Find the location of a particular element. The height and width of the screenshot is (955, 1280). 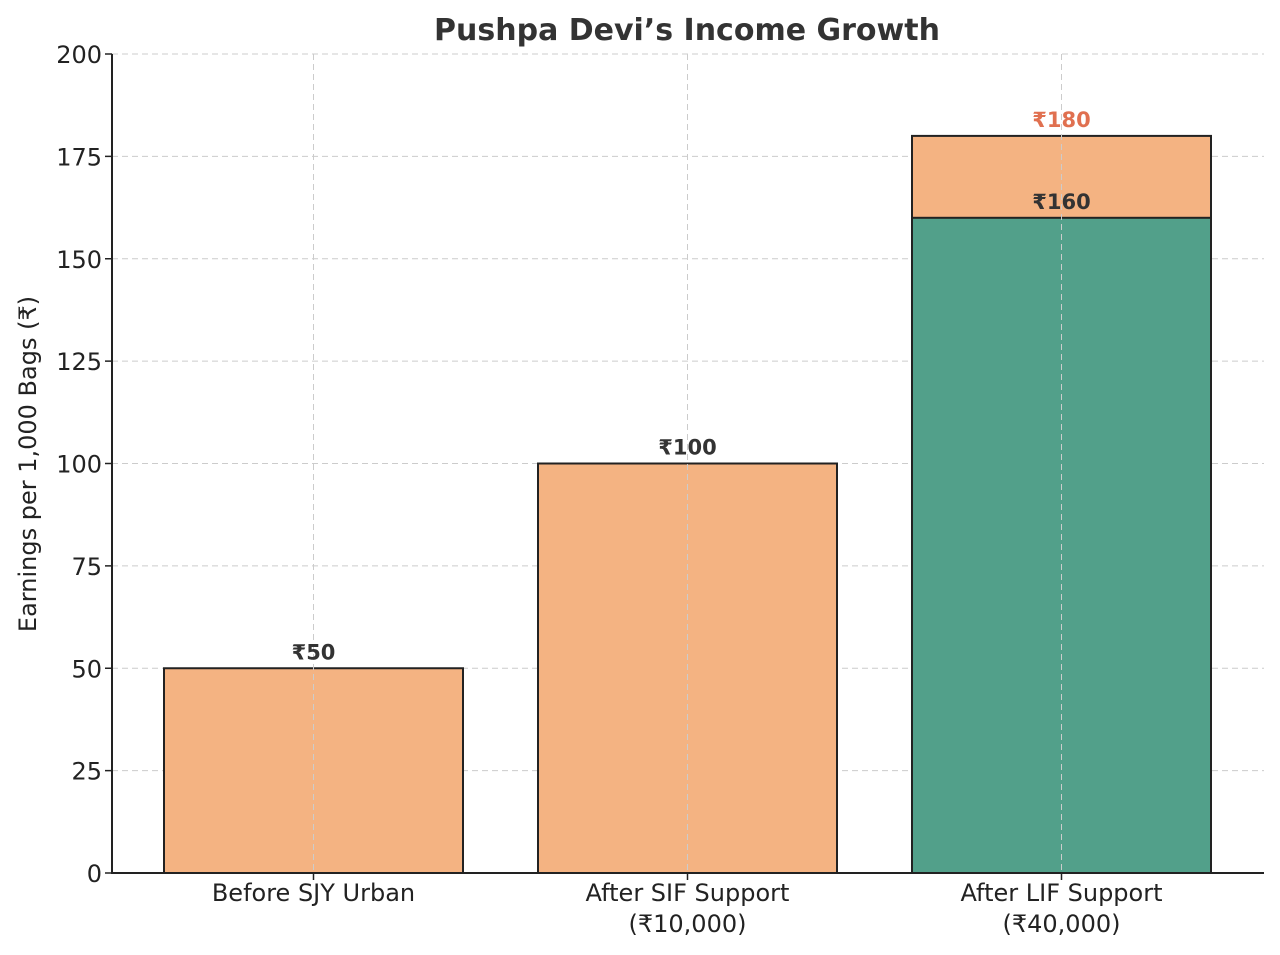

x-tick-label: After SIF Support is located at coordinates (688, 893).